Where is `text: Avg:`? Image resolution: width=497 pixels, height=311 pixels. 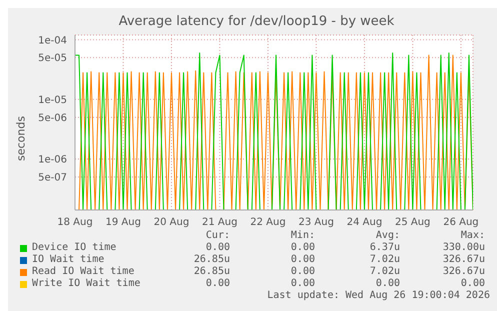
text: Avg: is located at coordinates (387, 236).